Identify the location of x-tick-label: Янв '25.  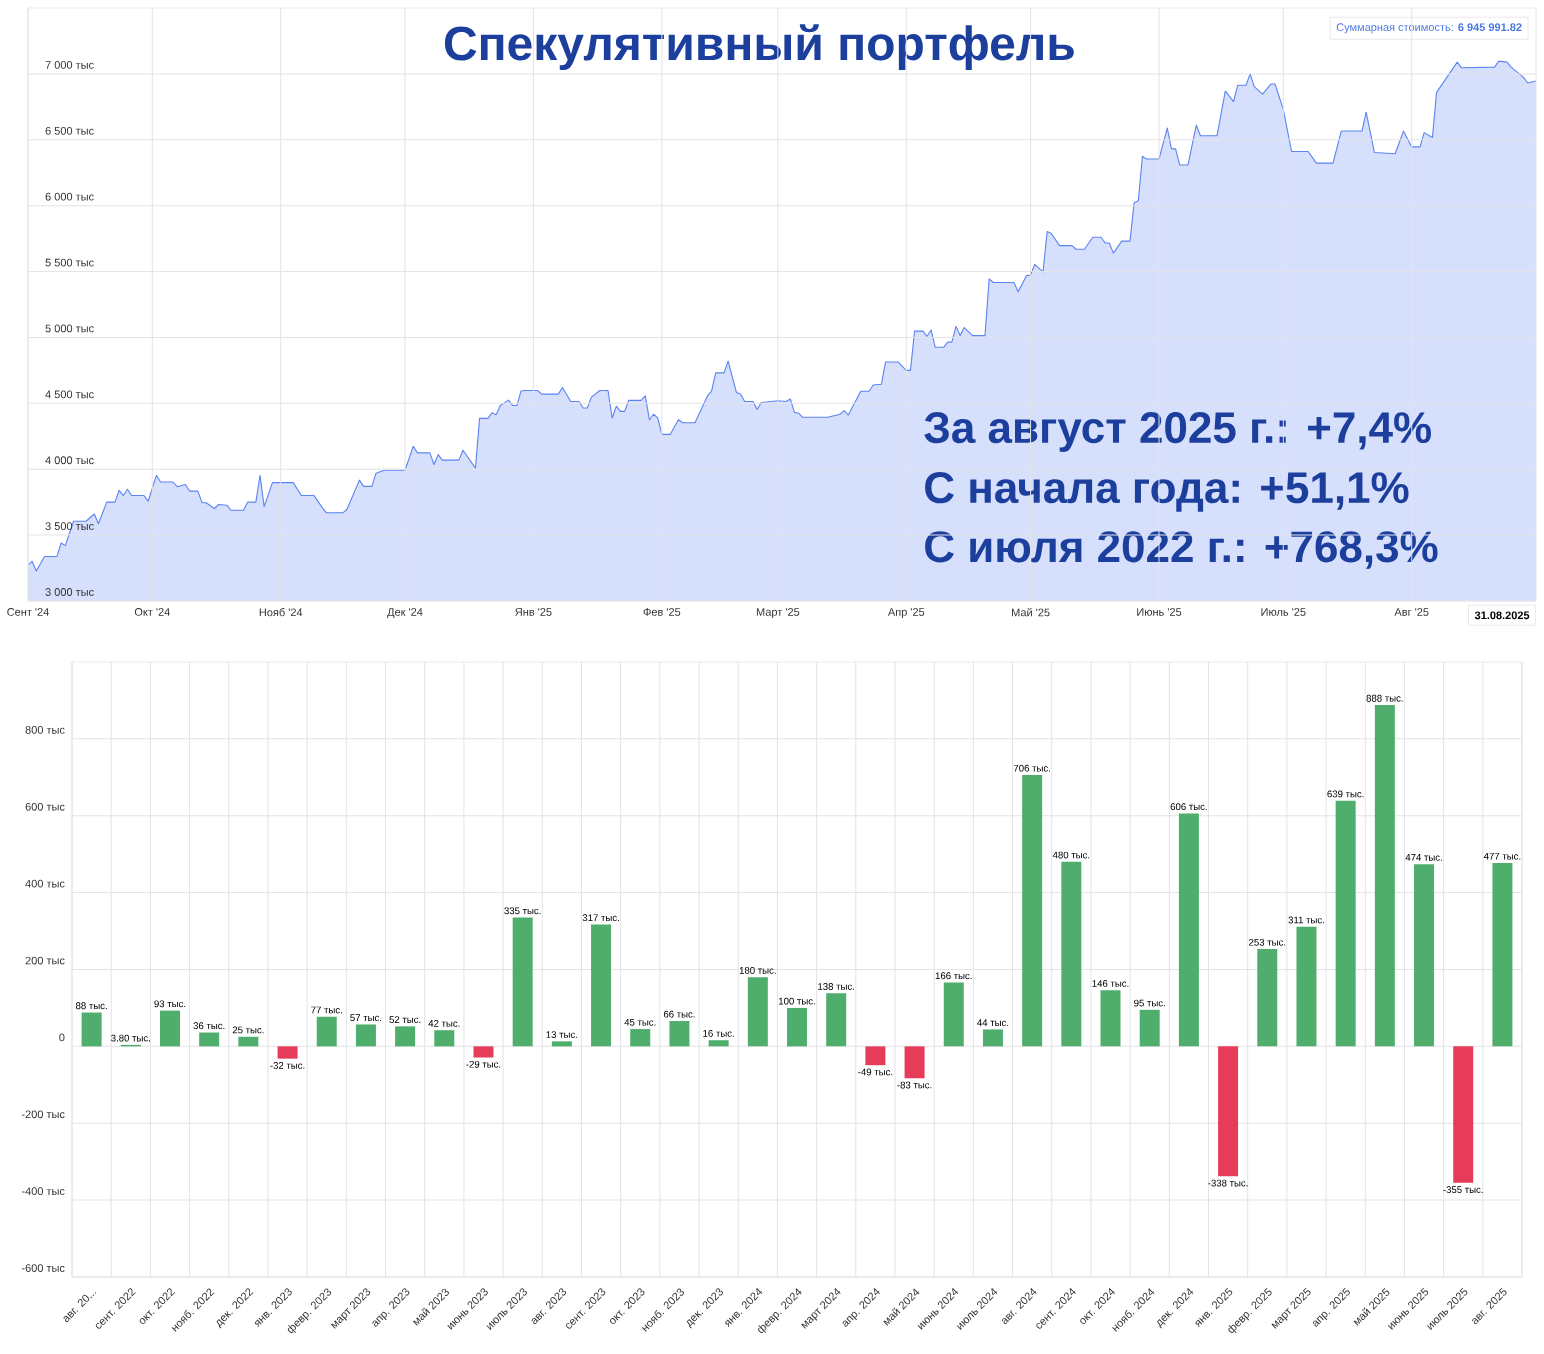
(533, 612).